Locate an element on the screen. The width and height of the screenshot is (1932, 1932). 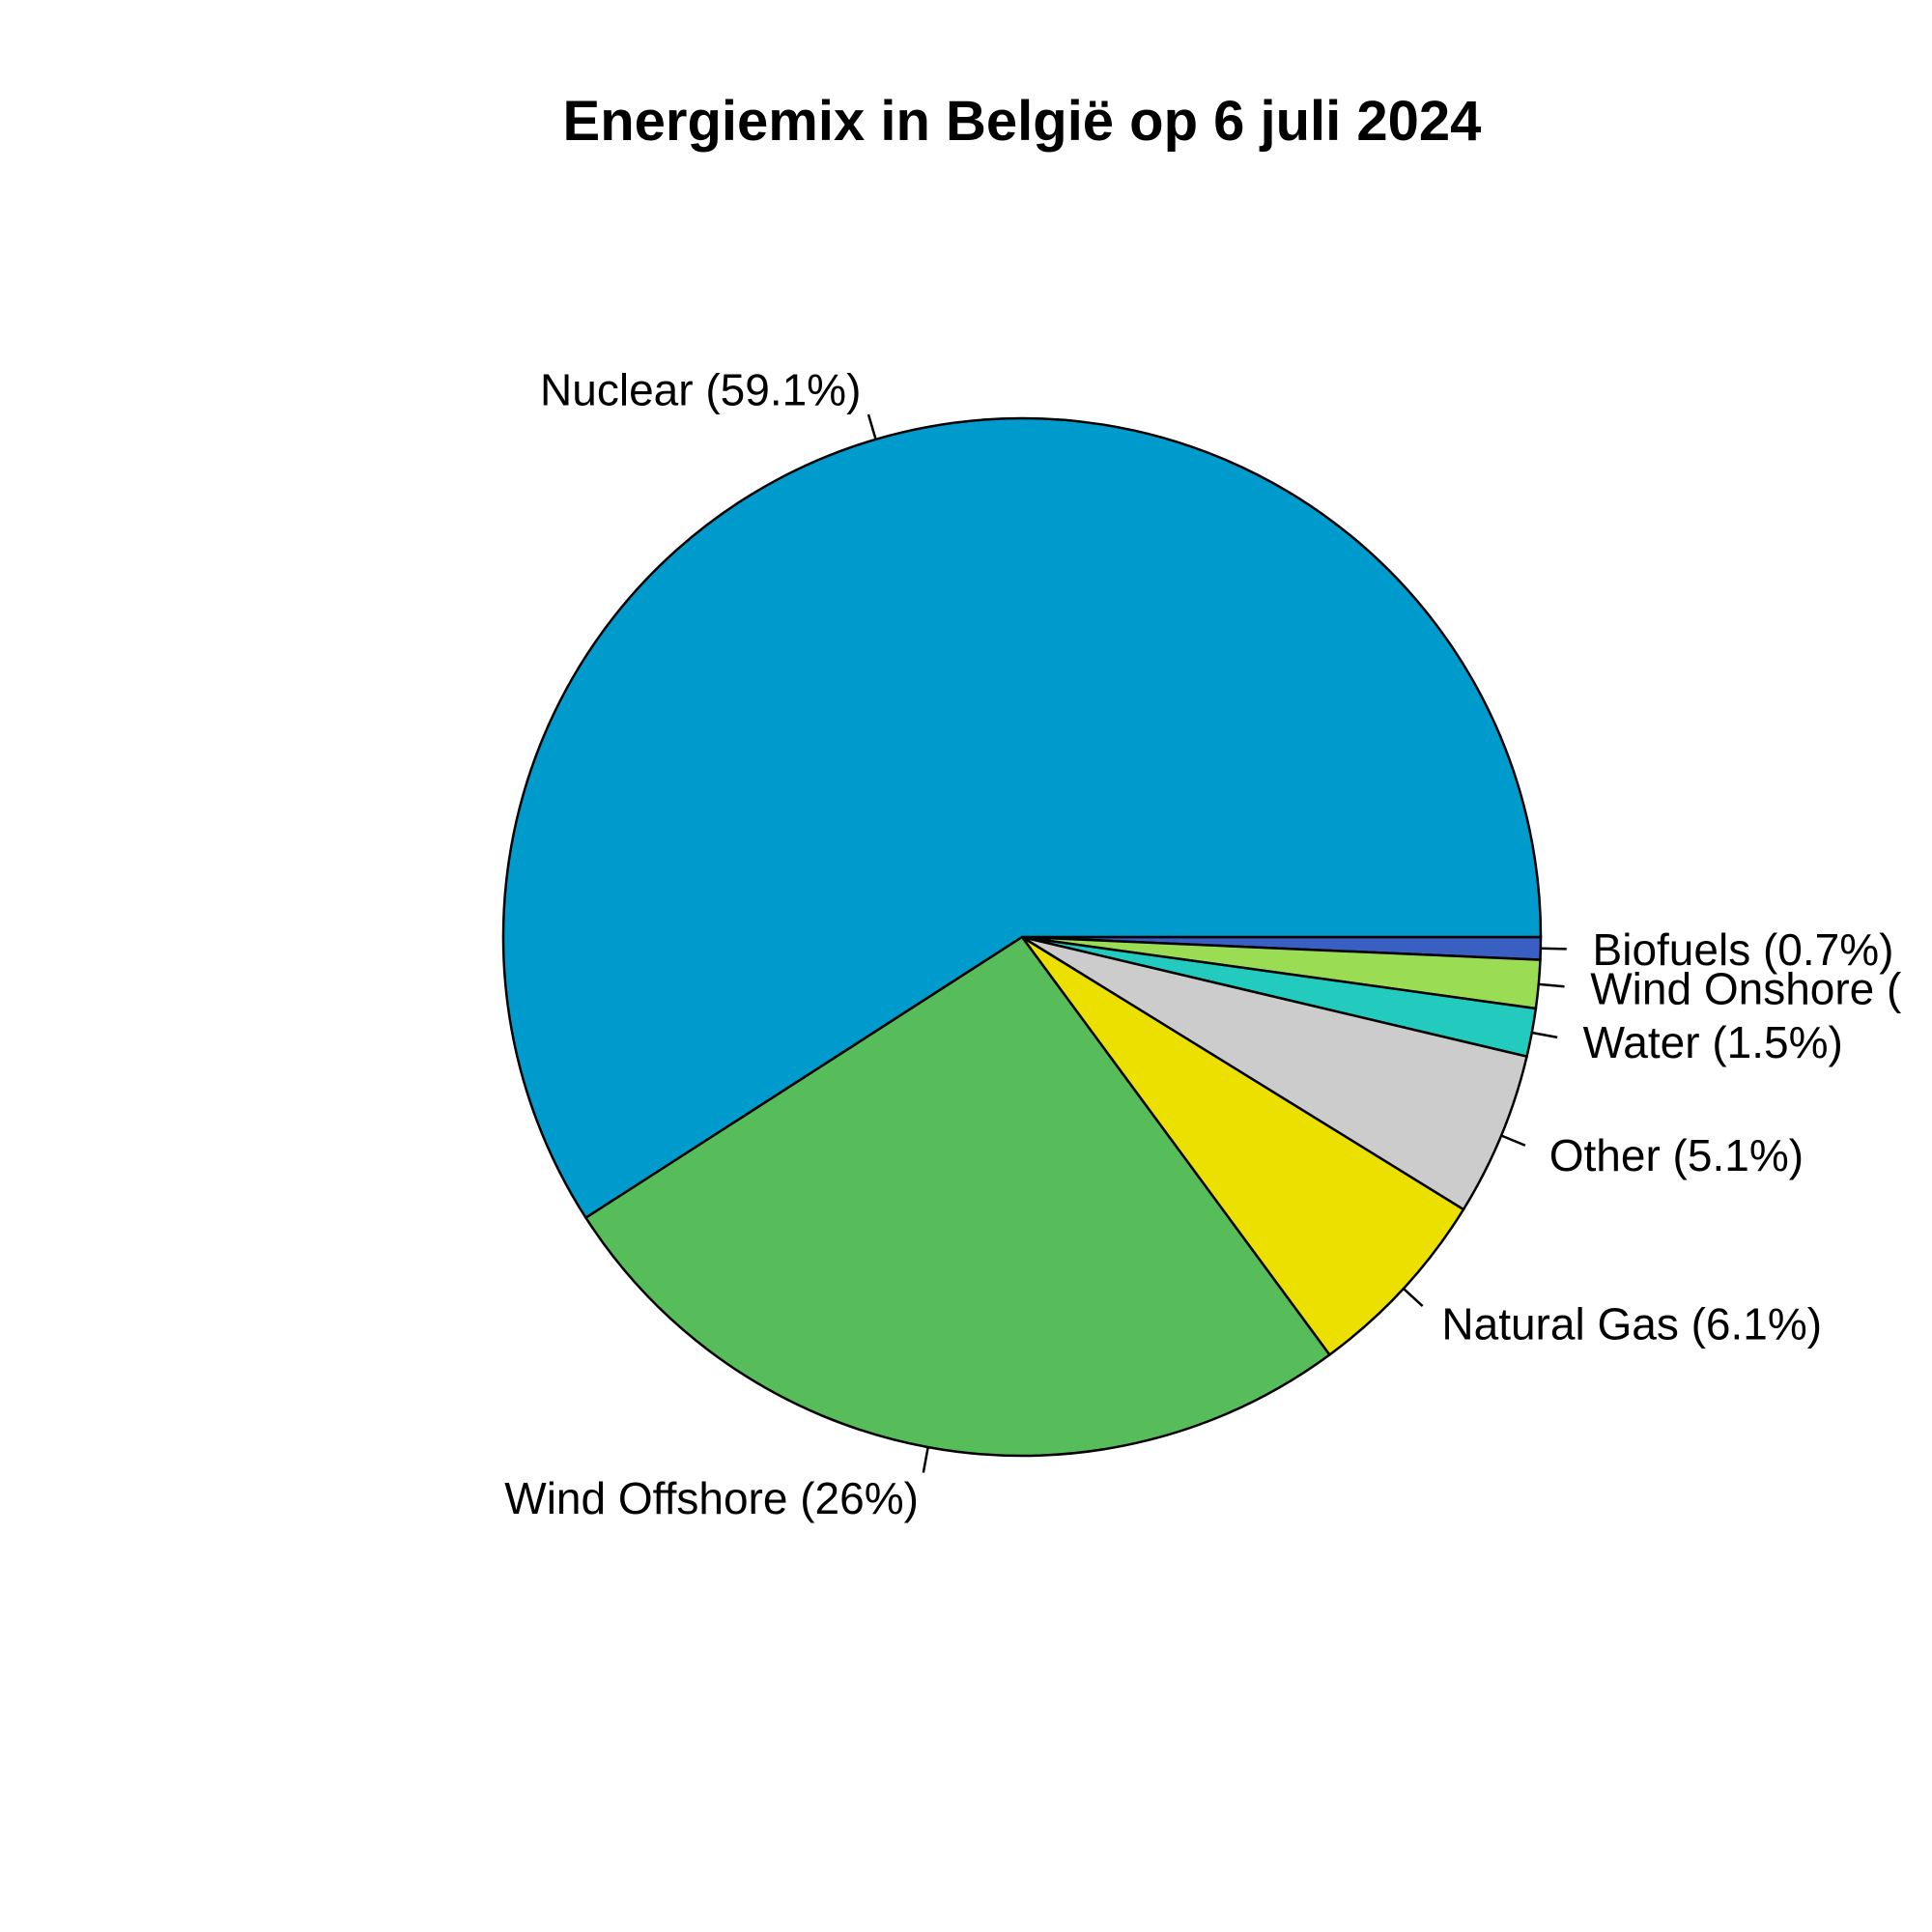
slice-label-3: Other (5.1%) is located at coordinates (1676, 1155).